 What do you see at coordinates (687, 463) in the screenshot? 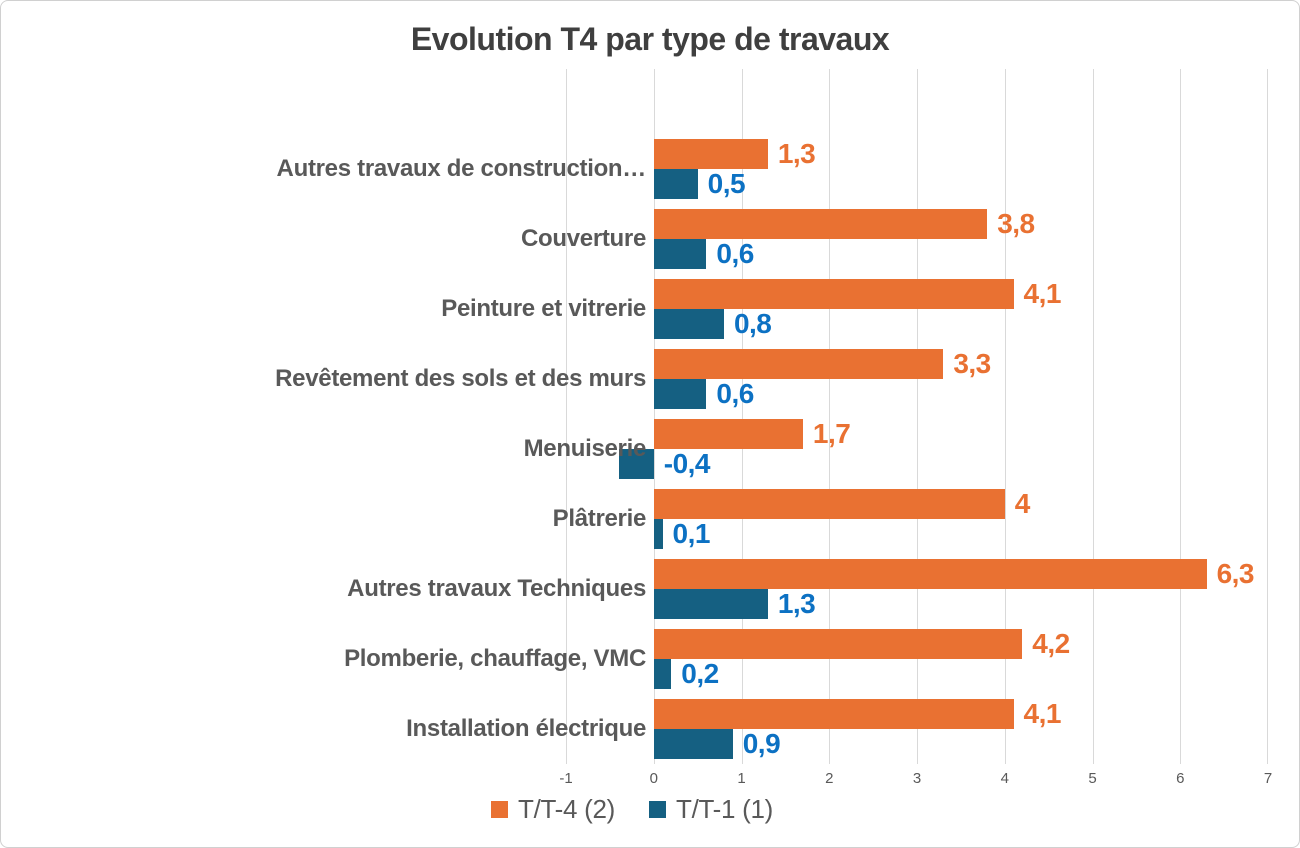
I see `value-label-tt1: -0,4` at bounding box center [687, 463].